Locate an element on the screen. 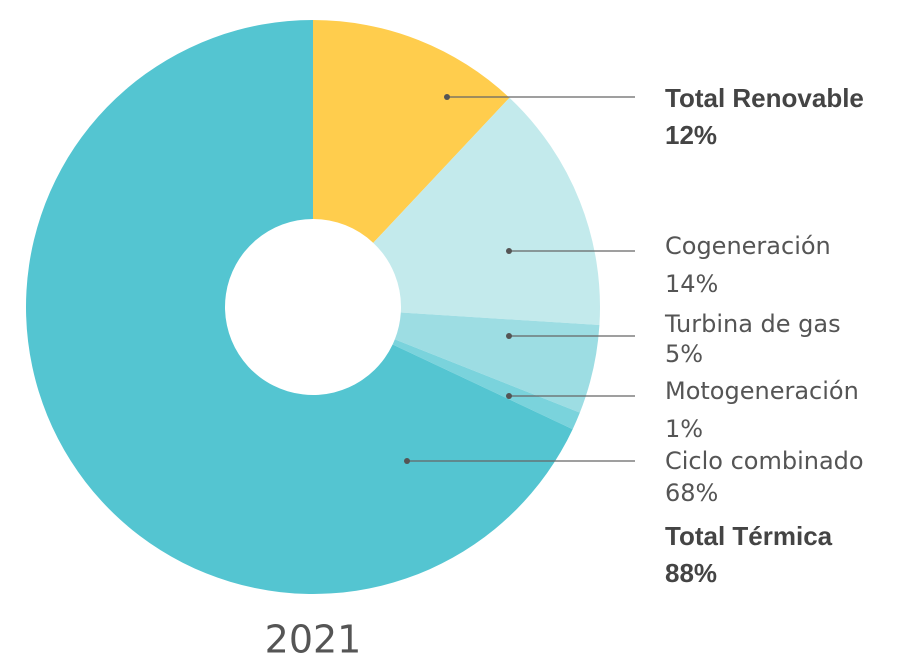 The image size is (902, 661). value-label: 12% is located at coordinates (691, 135).